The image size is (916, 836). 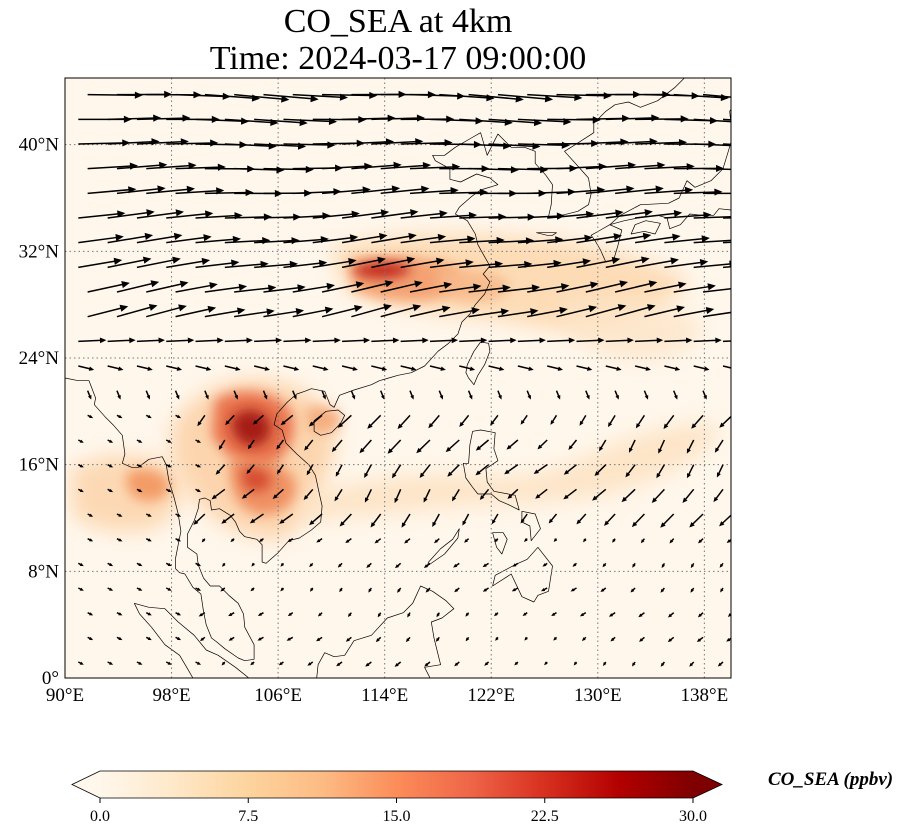 What do you see at coordinates (730, 117) in the screenshot?
I see `coastline-hokkaido` at bounding box center [730, 117].